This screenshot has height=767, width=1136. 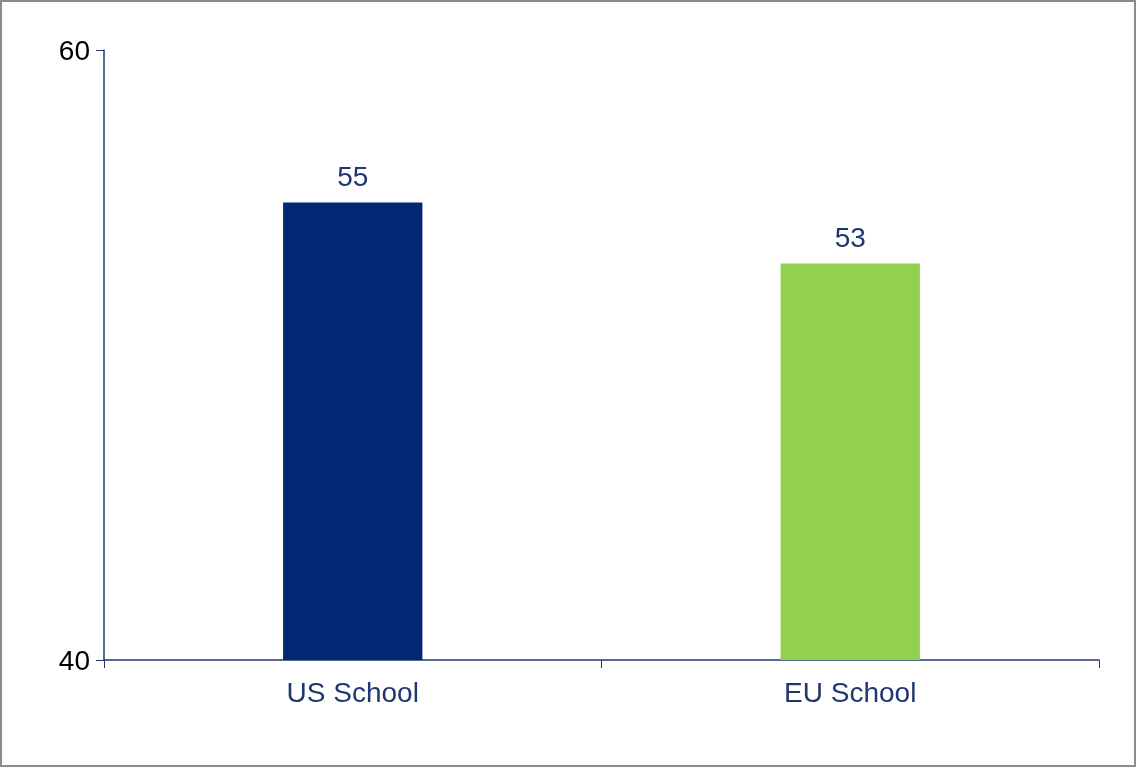 What do you see at coordinates (74, 660) in the screenshot?
I see `y-tick-label: 40` at bounding box center [74, 660].